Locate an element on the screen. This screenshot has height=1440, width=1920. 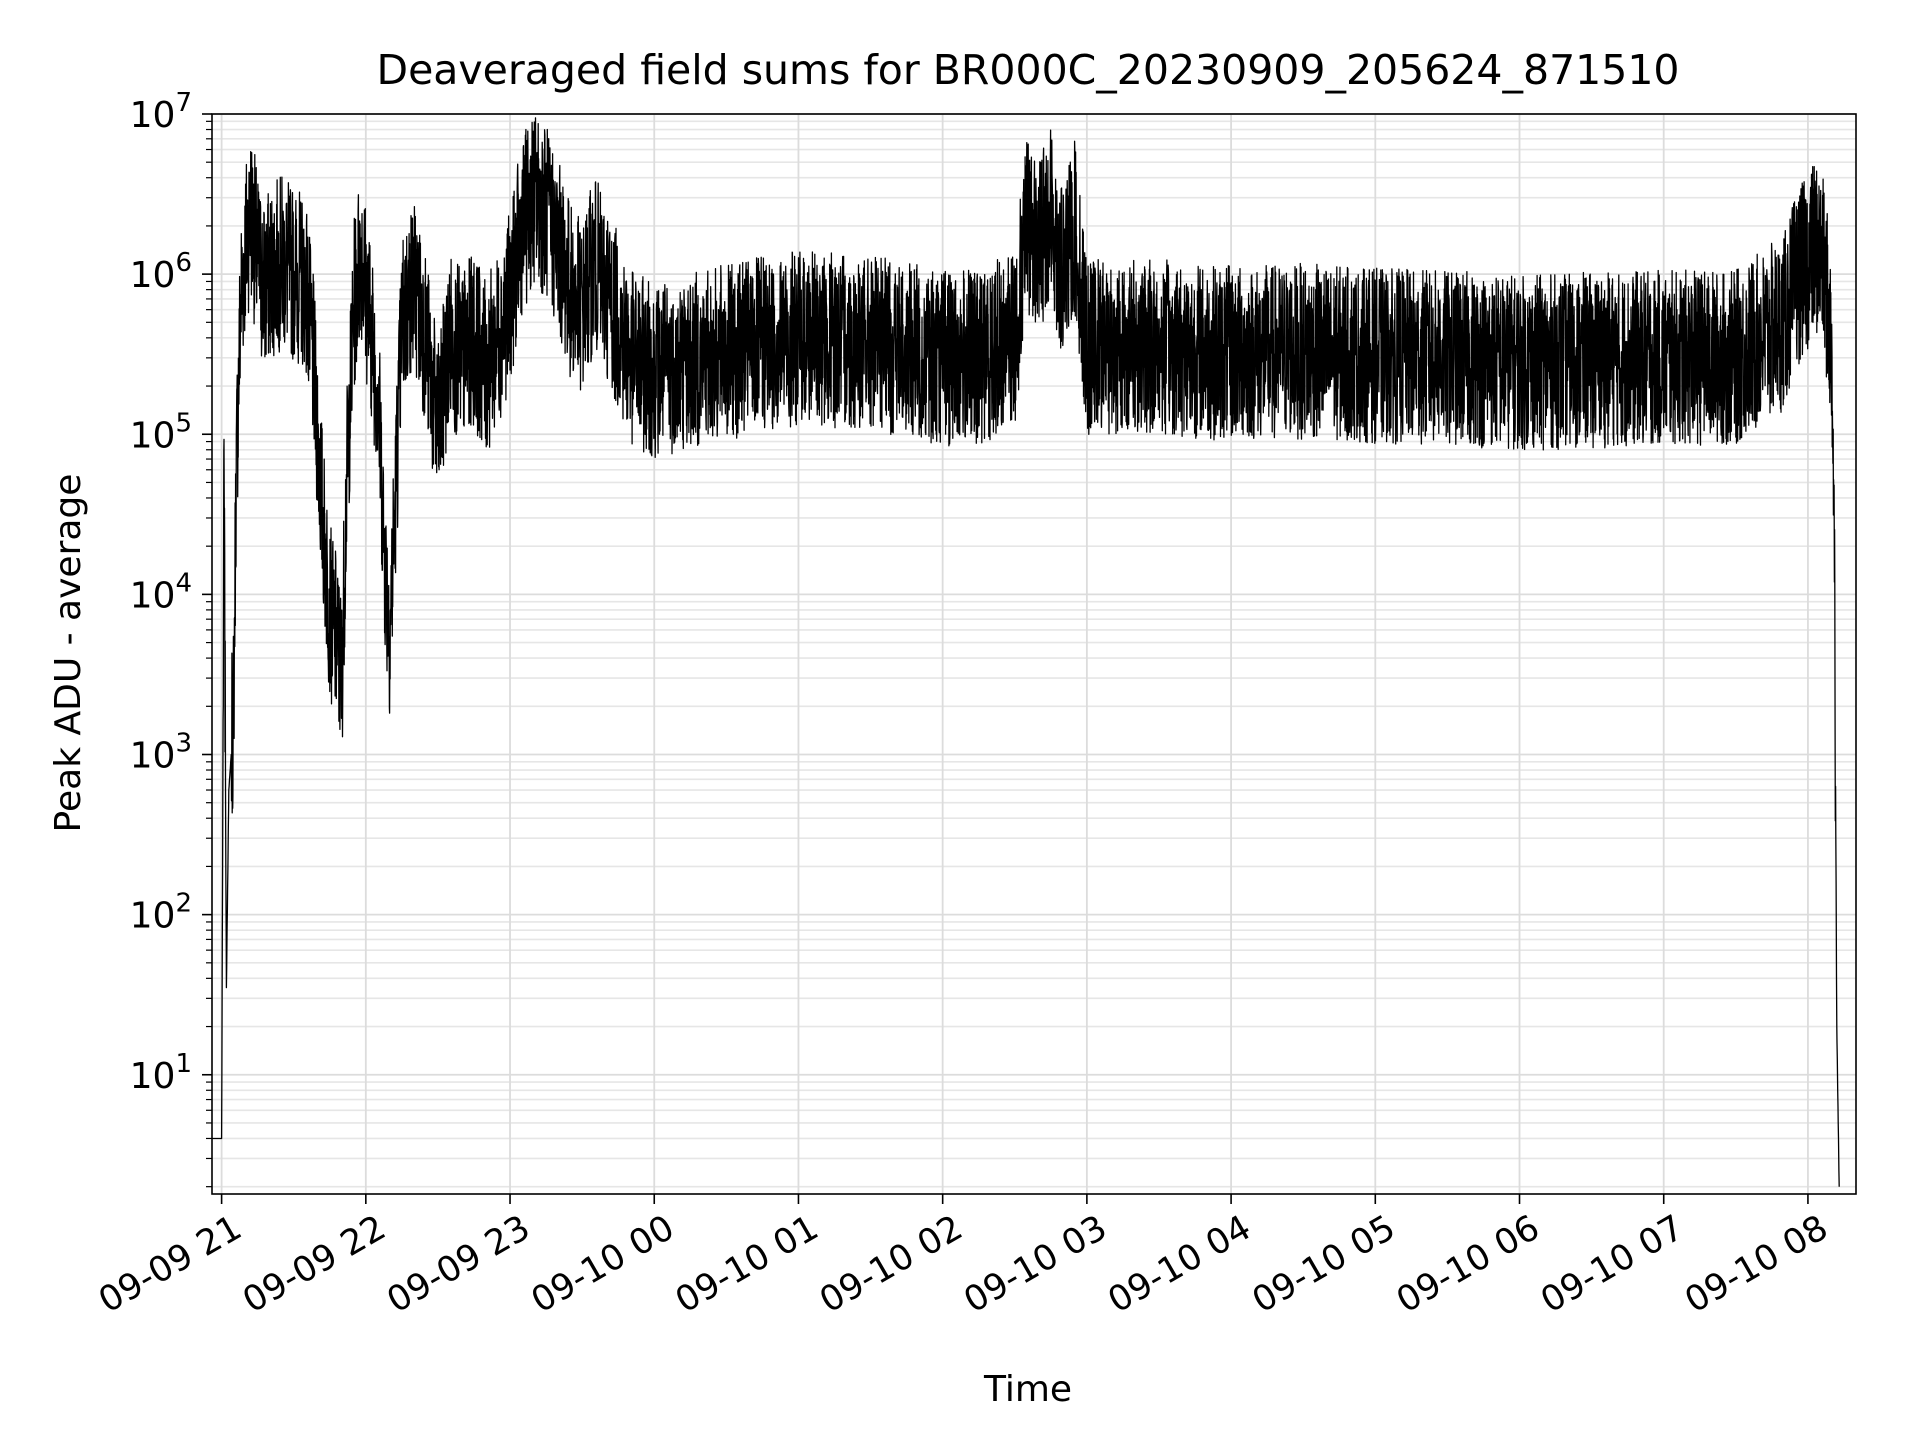
y-tick-label: 10³ is located at coordinates (161, 753).